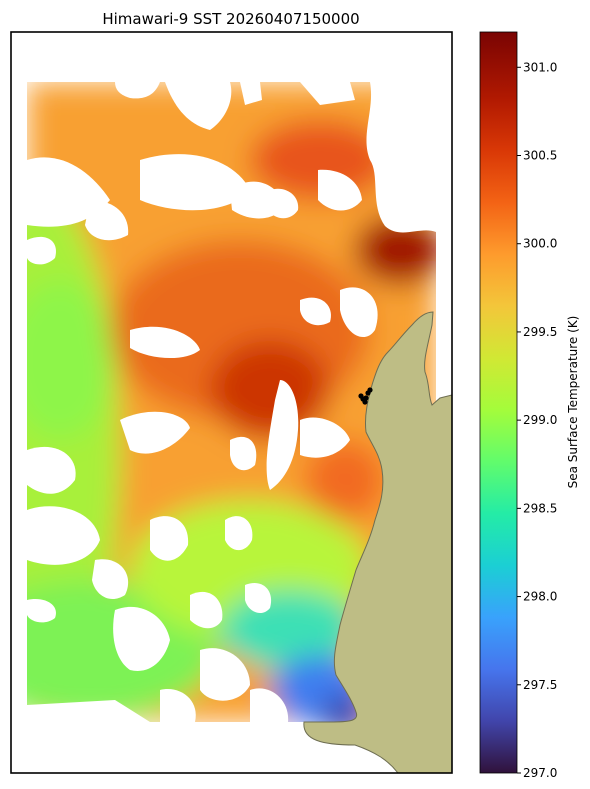 The height and width of the screenshot is (789, 590). I want to click on colorbar-label: Sea Surface Temperature (K), so click(573, 402).